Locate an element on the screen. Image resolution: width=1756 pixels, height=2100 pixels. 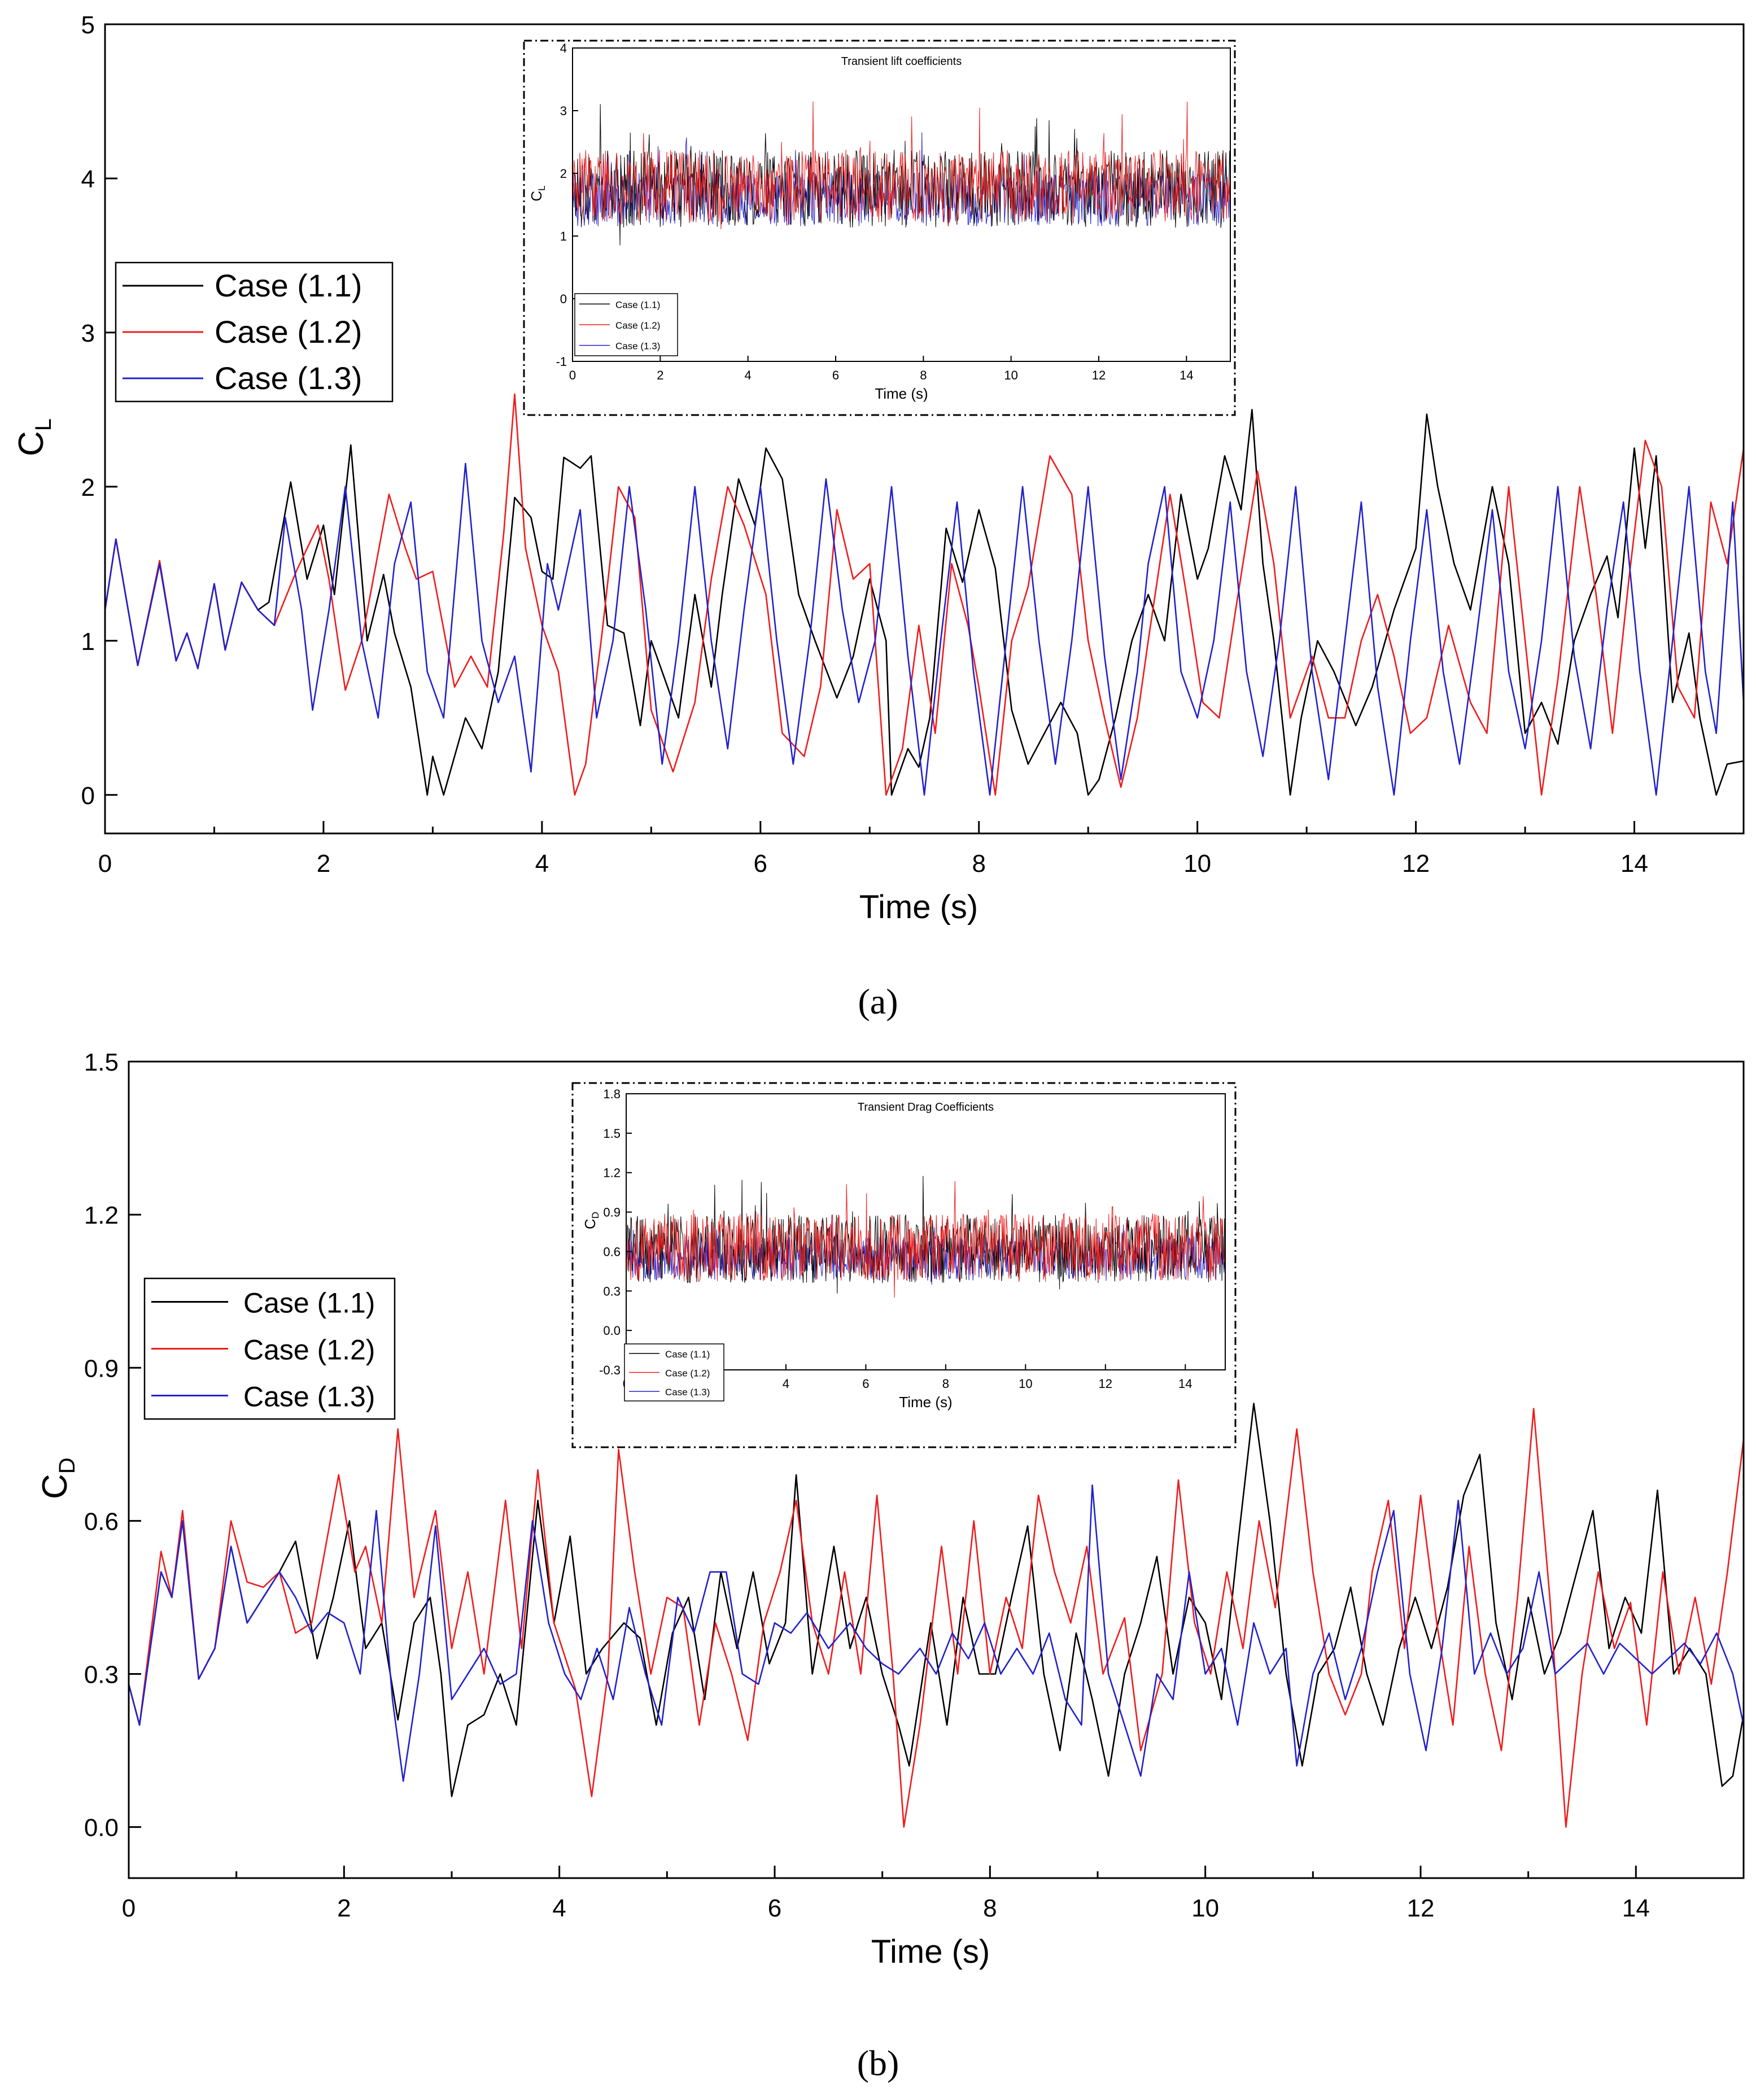
inset-y-tick-label: 3 is located at coordinates (563, 111).